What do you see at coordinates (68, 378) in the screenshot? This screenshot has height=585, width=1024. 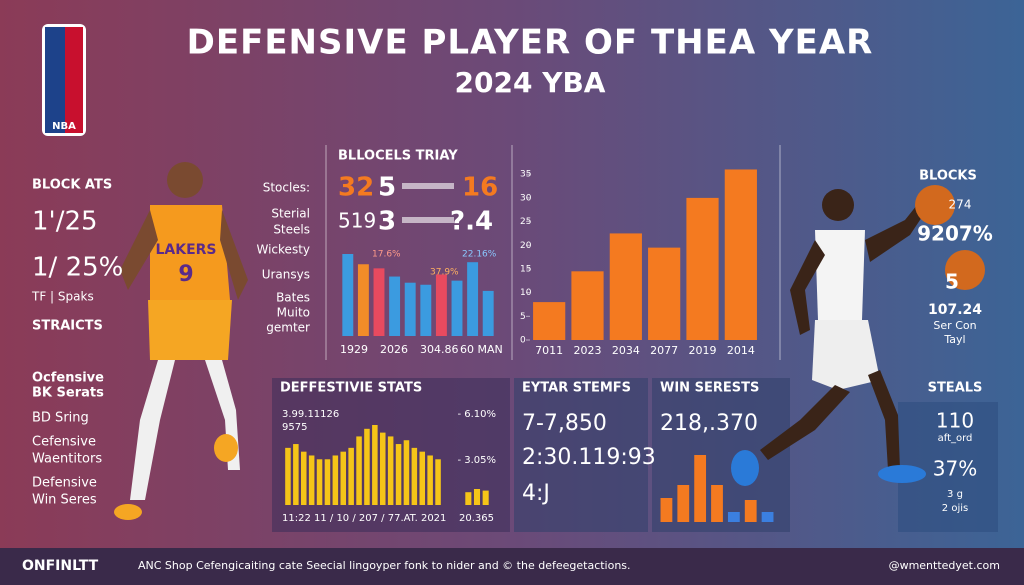 I see `left-label: Ocfensive` at bounding box center [68, 378].